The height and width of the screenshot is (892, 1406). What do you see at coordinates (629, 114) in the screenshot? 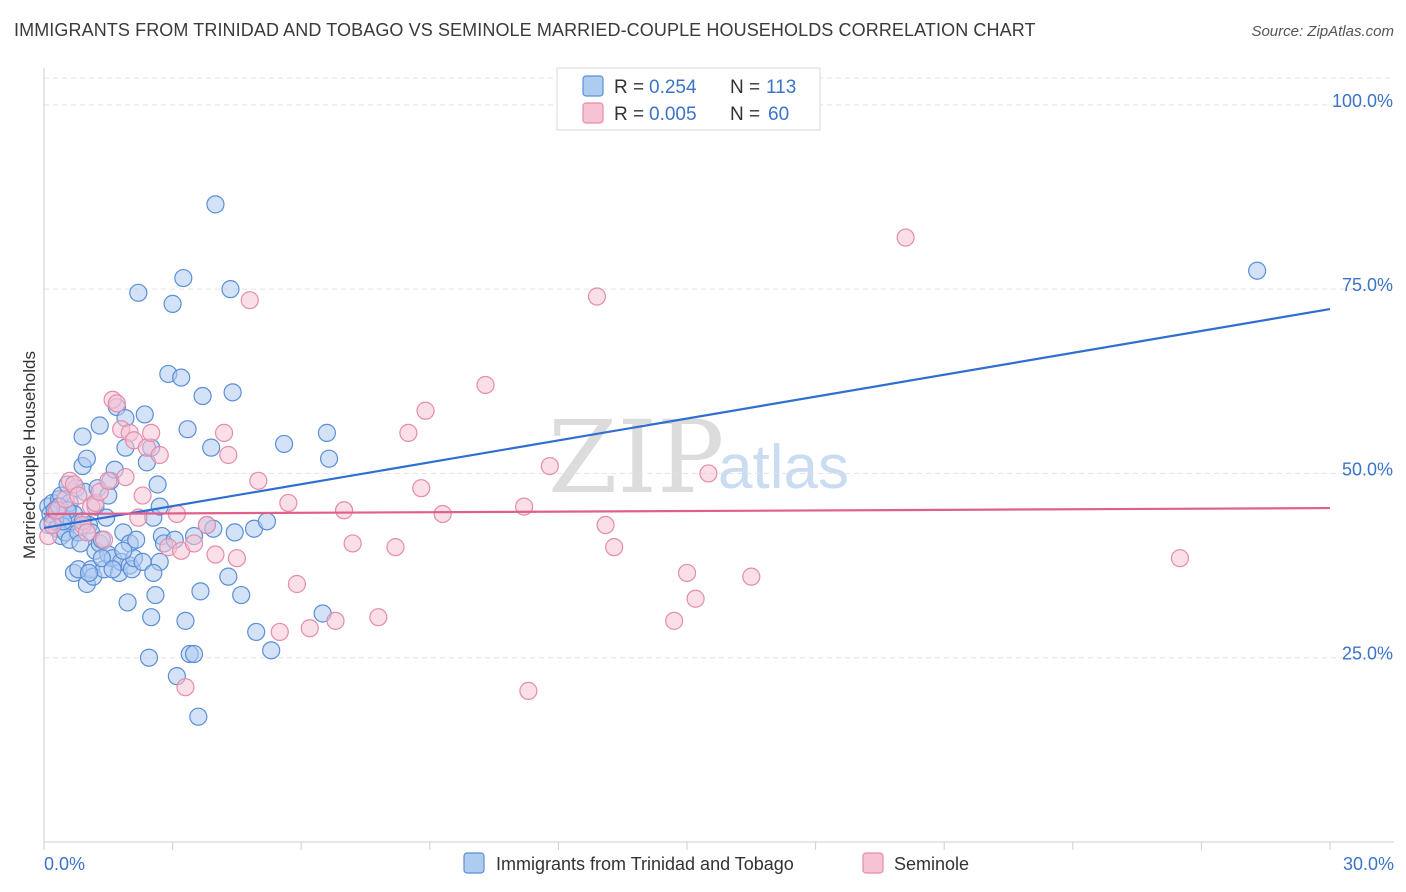
I see `legend-r-label-seminole: R =` at bounding box center [629, 114].